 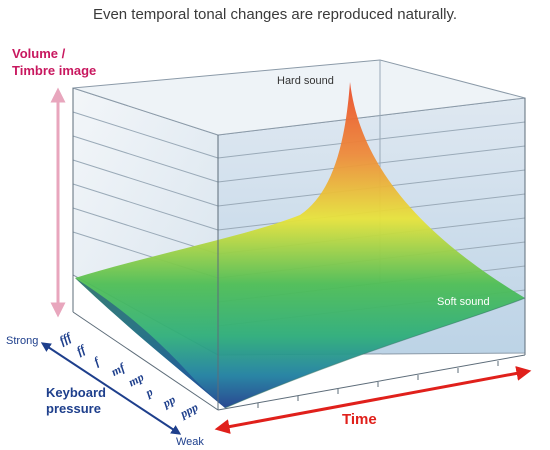 I want to click on time-axis-arrow, so click(x=373, y=400).